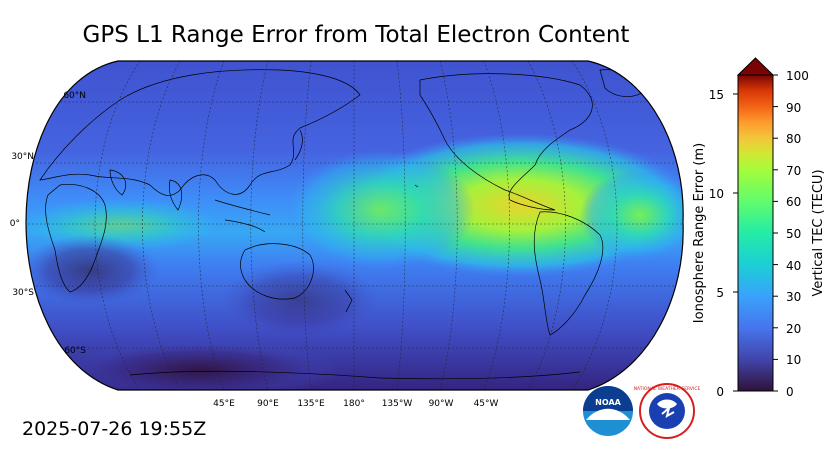  What do you see at coordinates (793, 139) in the screenshot?
I see `tec-tick: 80` at bounding box center [793, 139].